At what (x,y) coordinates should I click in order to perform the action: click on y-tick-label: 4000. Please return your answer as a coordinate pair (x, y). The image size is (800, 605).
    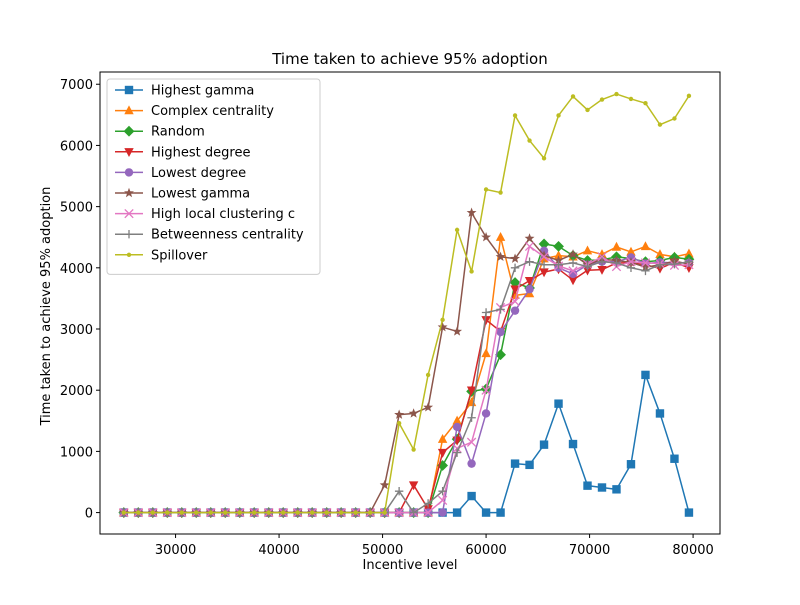
    Looking at the image, I should click on (76, 269).